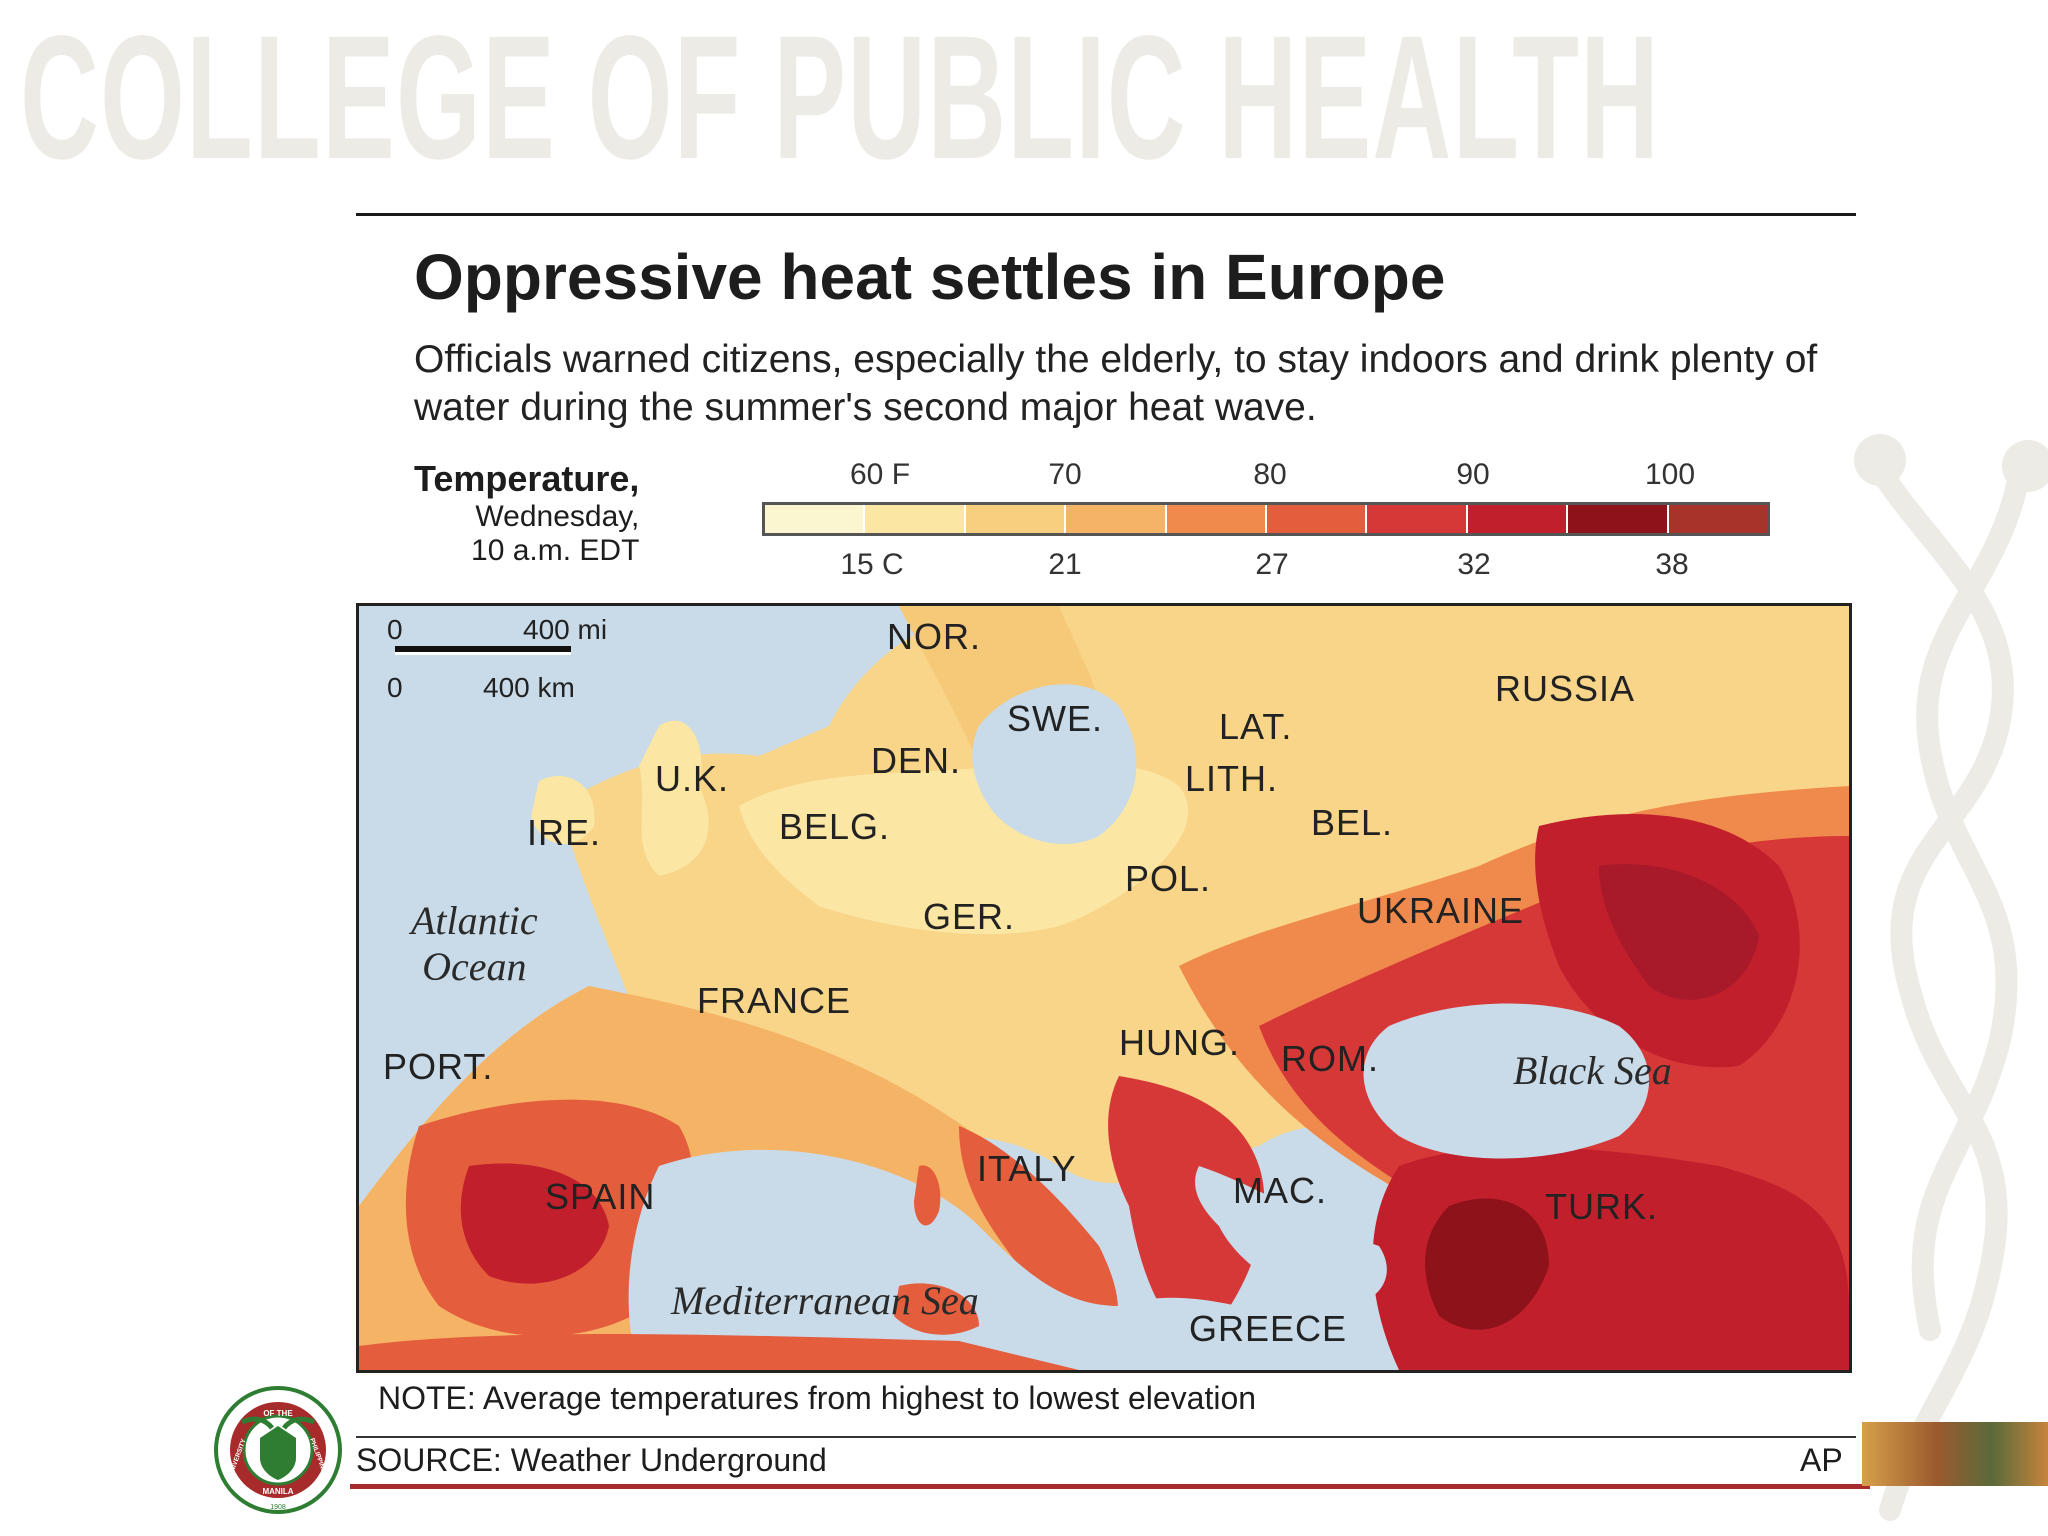  I want to click on scale-km-label: 400 km, so click(529, 687).